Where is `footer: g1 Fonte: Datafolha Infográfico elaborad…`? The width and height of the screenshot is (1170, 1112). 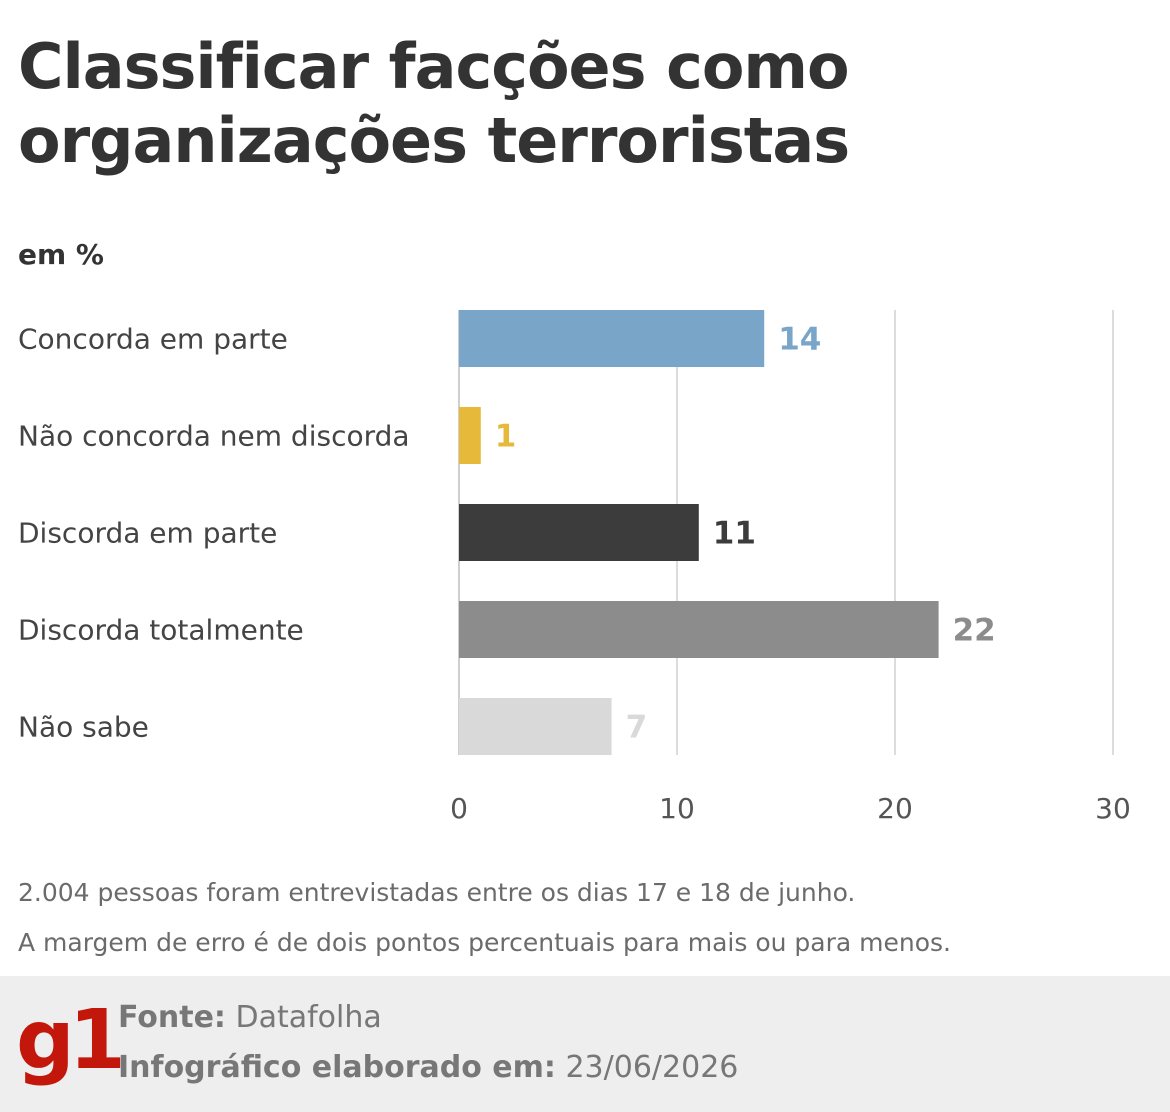
footer: g1 Fonte: Datafolha Infográfico elaborad… is located at coordinates (585, 1044).